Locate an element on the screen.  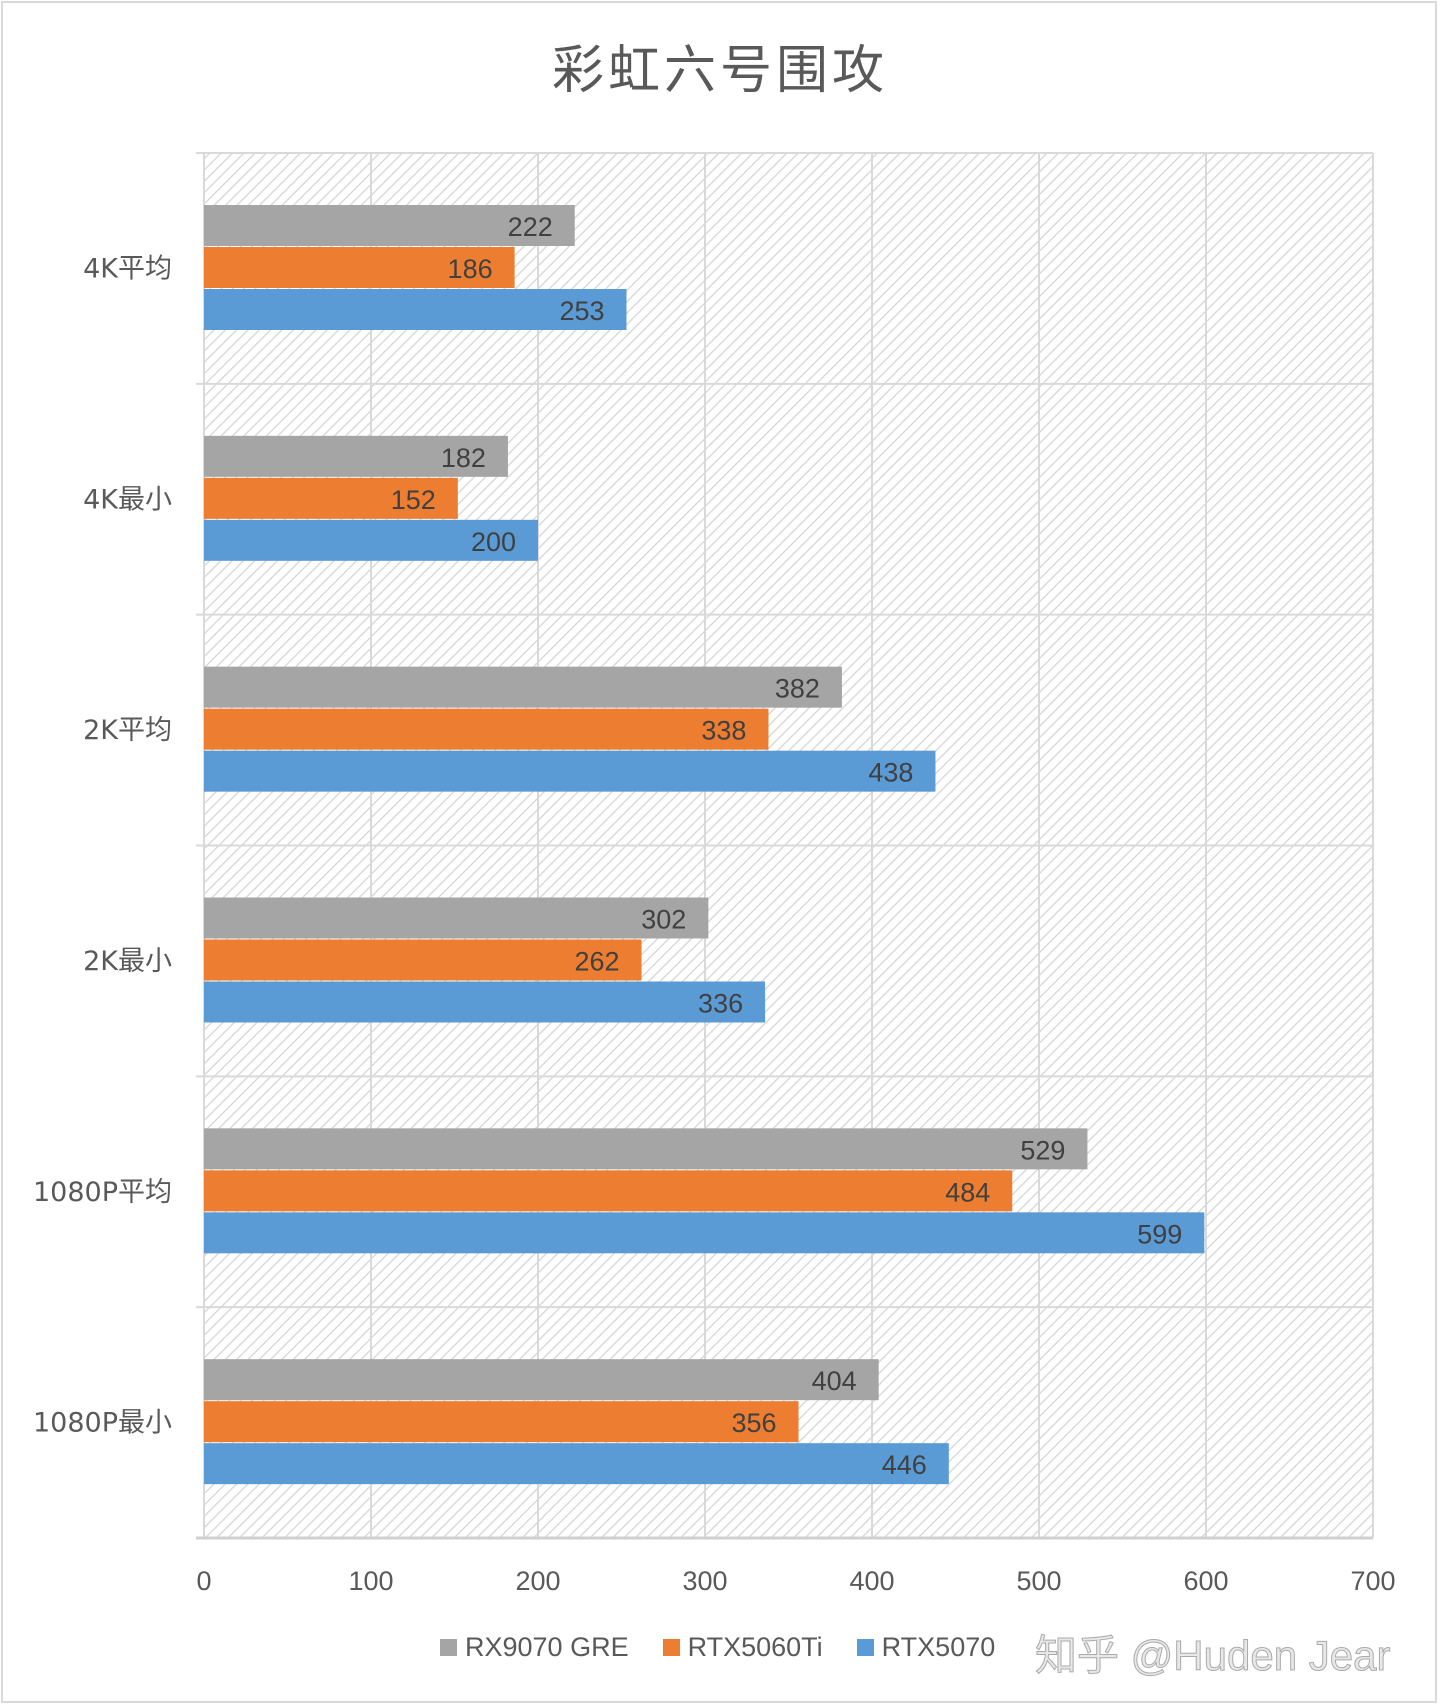
watermark: 知乎 @Huden Jear is located at coordinates (1212, 1656).